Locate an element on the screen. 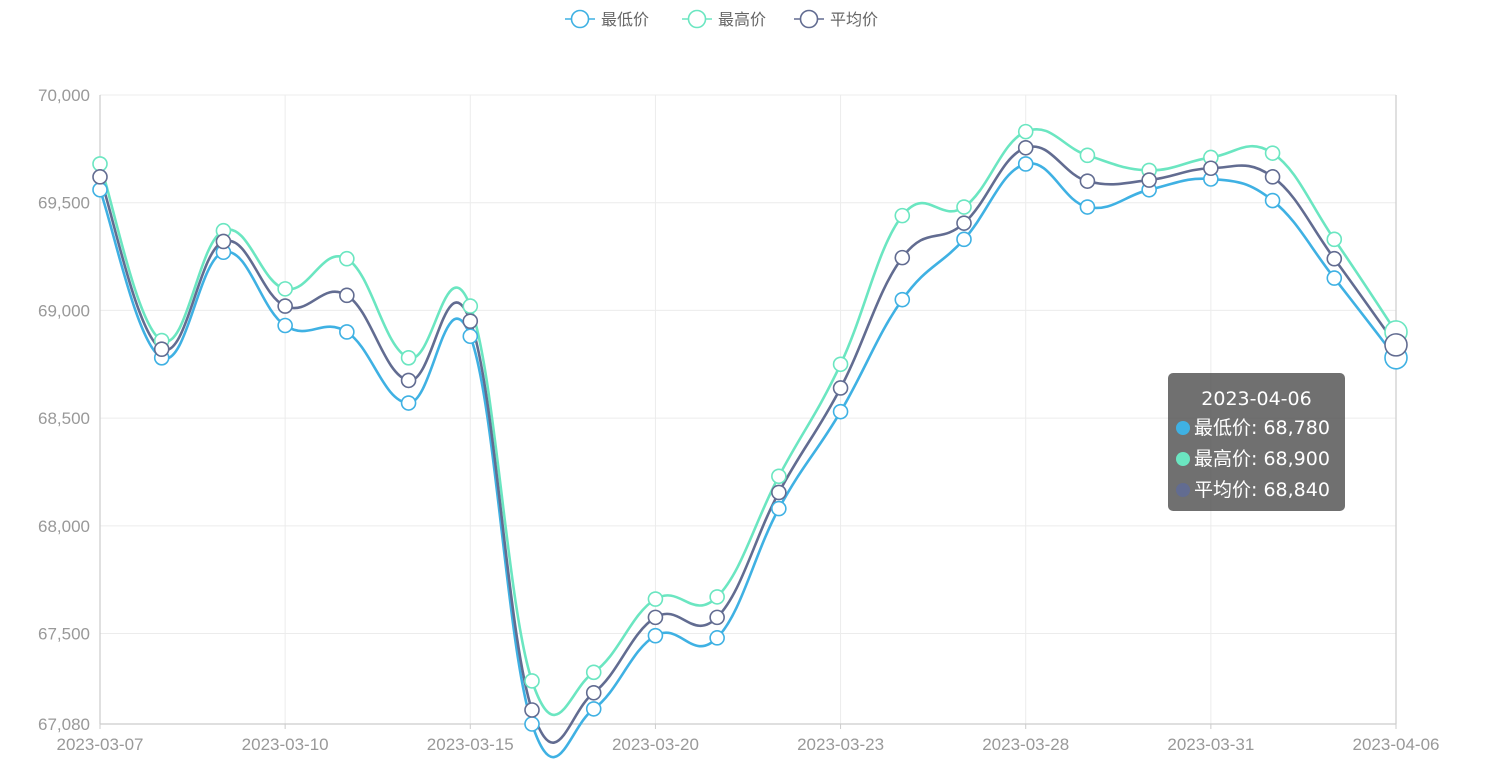  x-tick-label: 2023-04-06 is located at coordinates (1396, 744).